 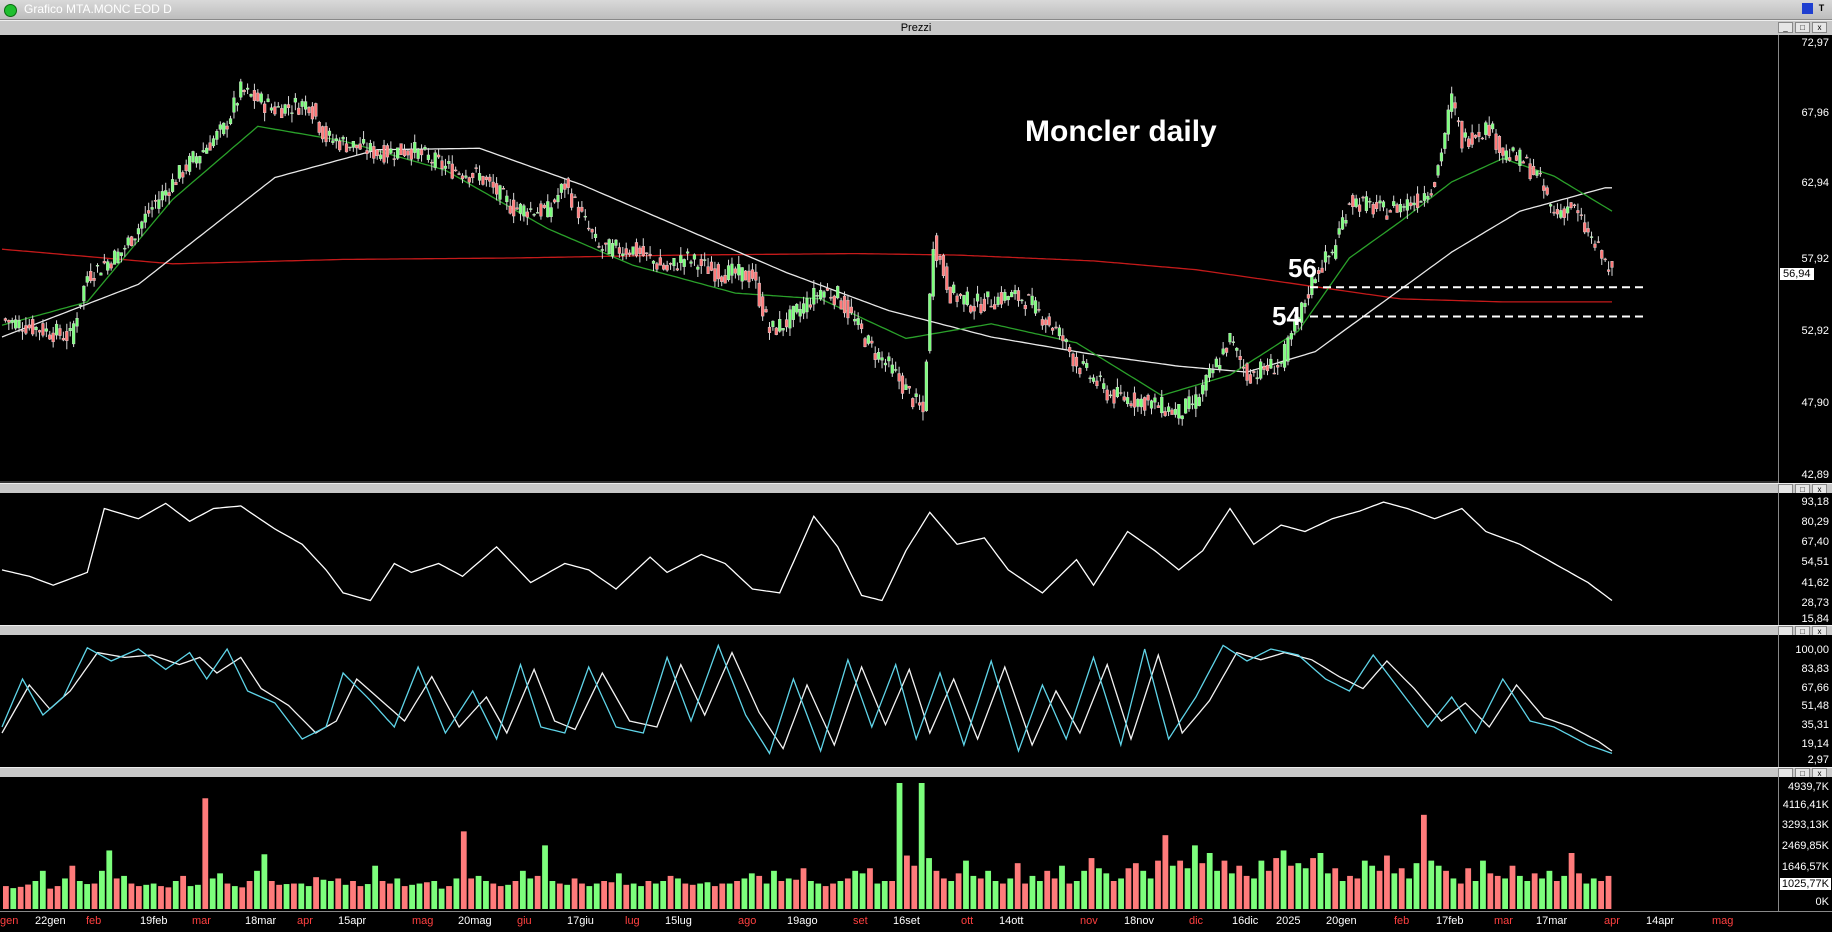 What do you see at coordinates (524, 921) in the screenshot?
I see `x-axis-label: giu` at bounding box center [524, 921].